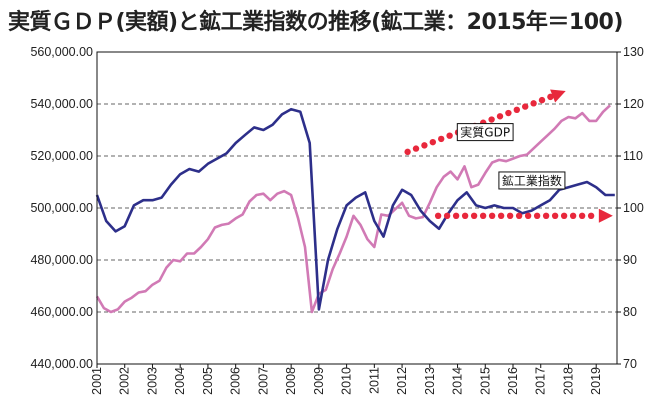  Describe the element at coordinates (61, 260) in the screenshot. I see `left-tick-label: 480,000.00` at that location.